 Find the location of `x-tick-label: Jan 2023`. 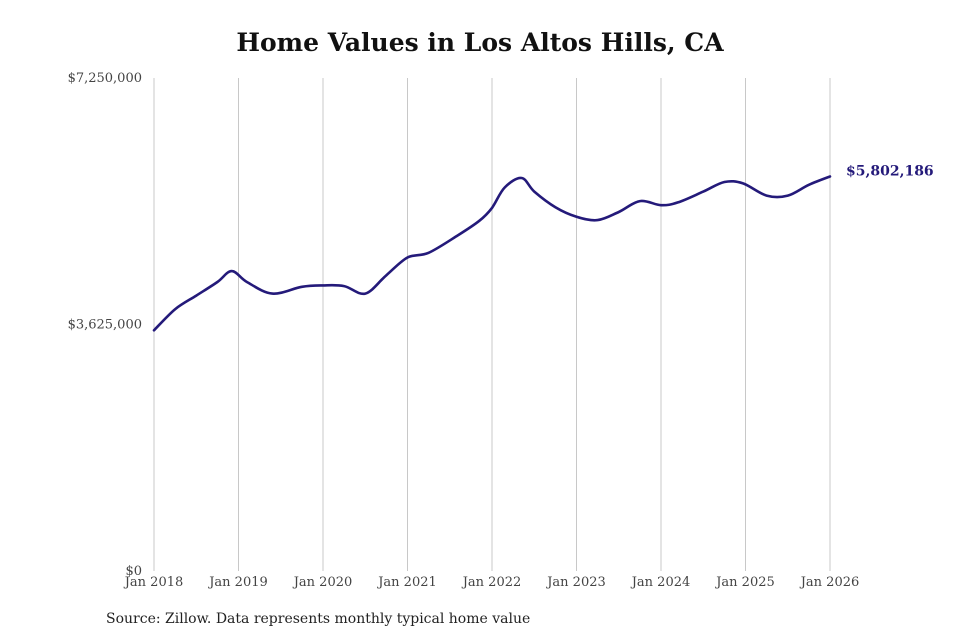

x-tick-label: Jan 2023 is located at coordinates (575, 582).